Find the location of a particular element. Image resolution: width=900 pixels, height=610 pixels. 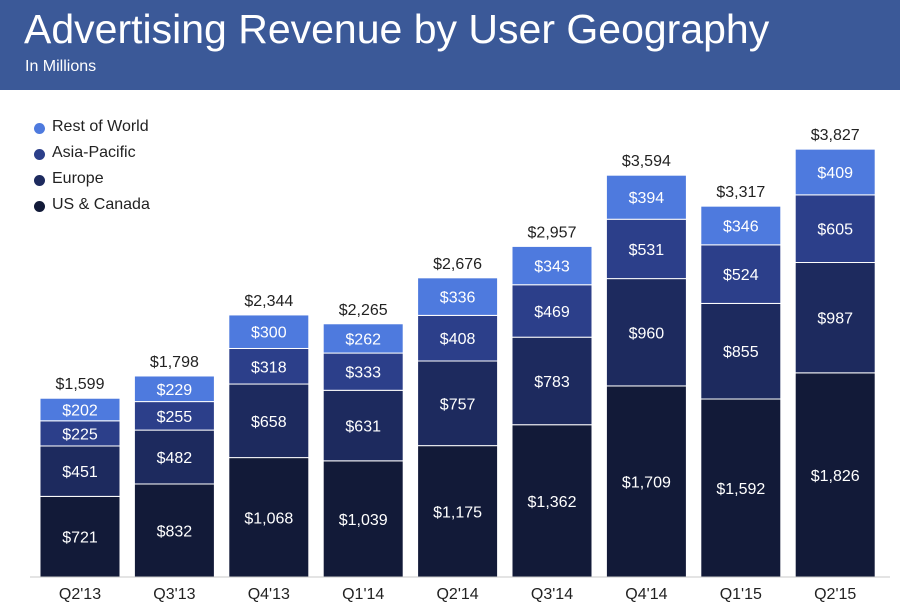

segment-value-label: $300 is located at coordinates (269, 333).